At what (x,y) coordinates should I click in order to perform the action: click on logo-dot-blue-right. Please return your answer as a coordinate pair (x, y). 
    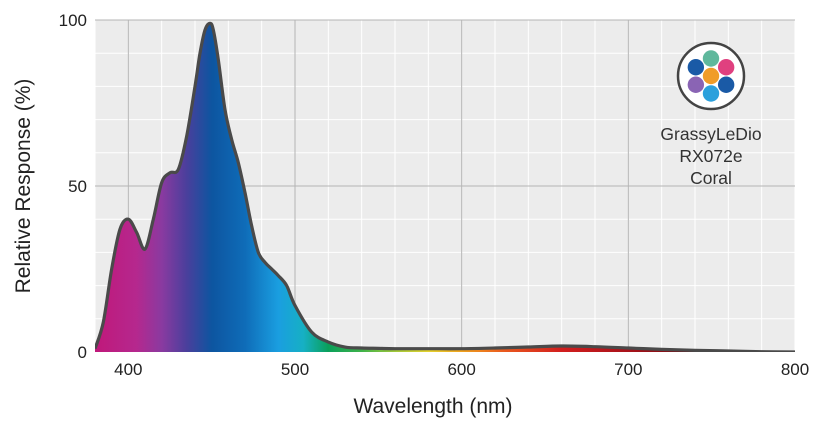
    Looking at the image, I should click on (726, 84).